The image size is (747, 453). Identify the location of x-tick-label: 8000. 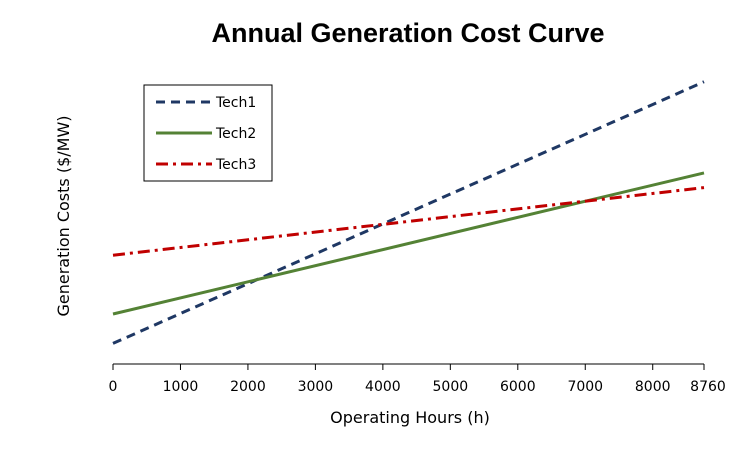
(653, 387).